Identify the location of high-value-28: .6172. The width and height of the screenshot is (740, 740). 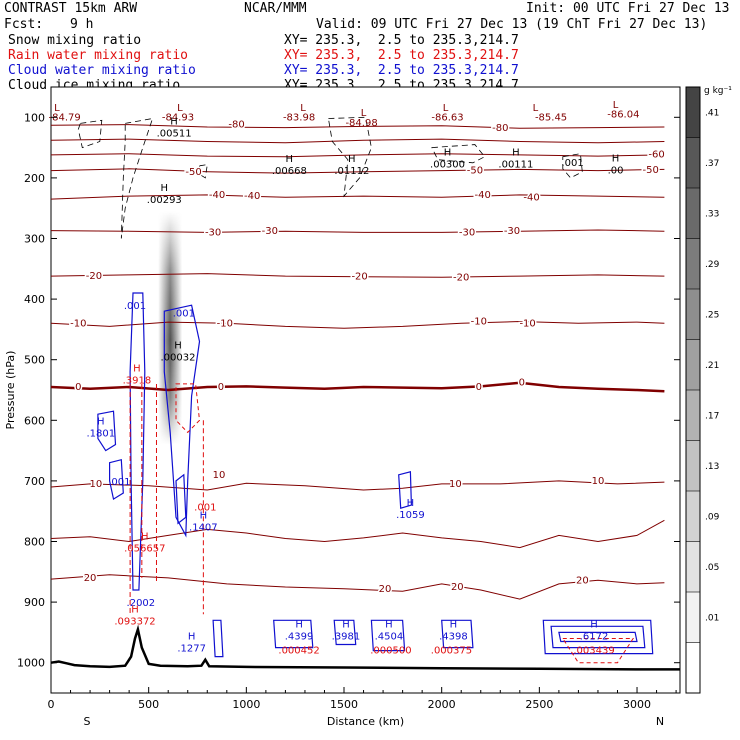
(594, 636).